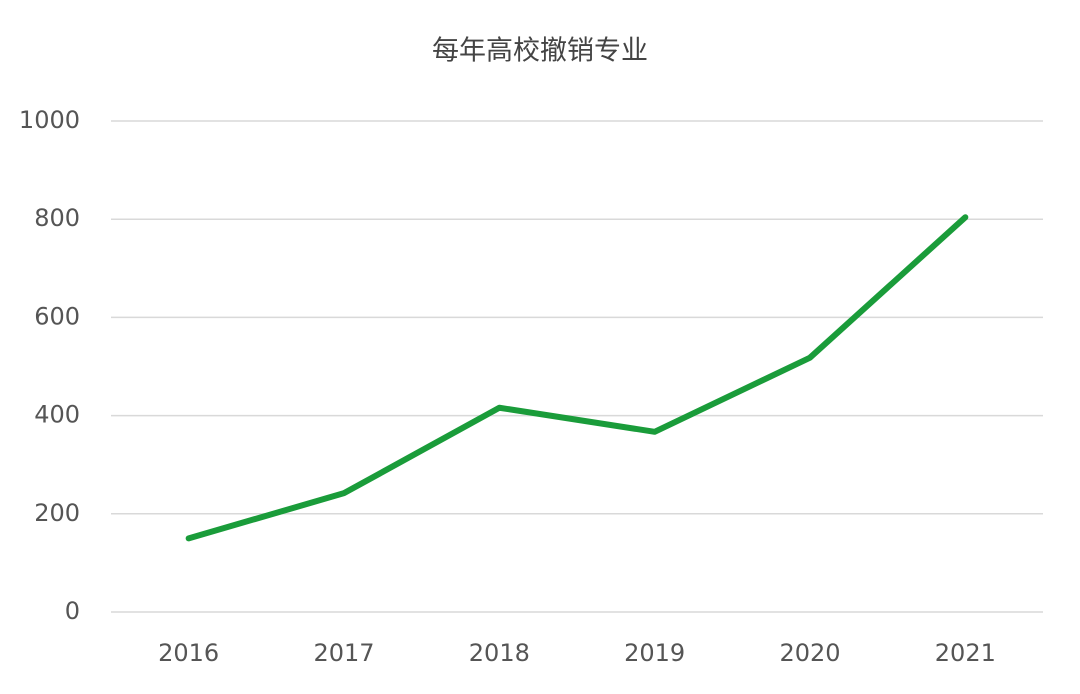  I want to click on x-tick-label: 2017, so click(343, 653).